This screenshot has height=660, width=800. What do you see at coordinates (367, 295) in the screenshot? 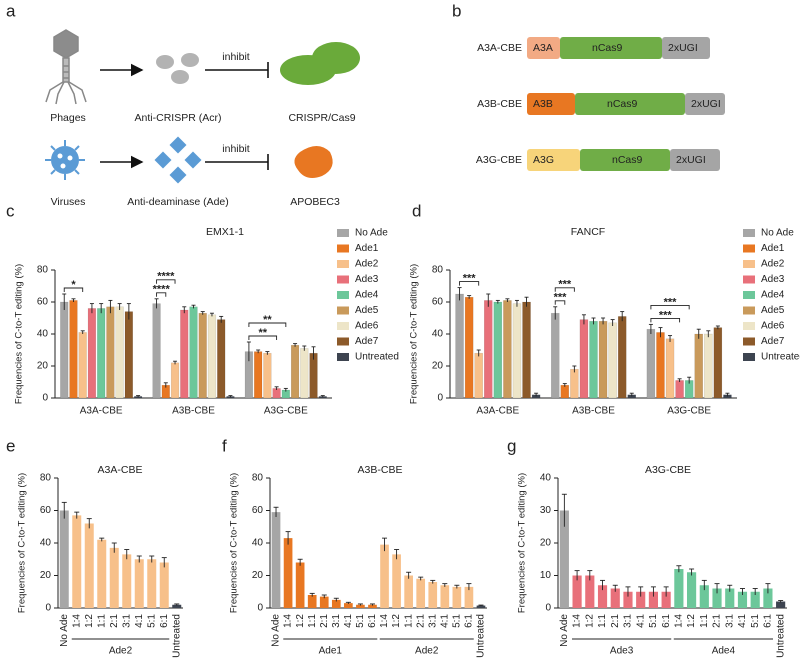
I see `legend-label: Ade4` at bounding box center [367, 295].